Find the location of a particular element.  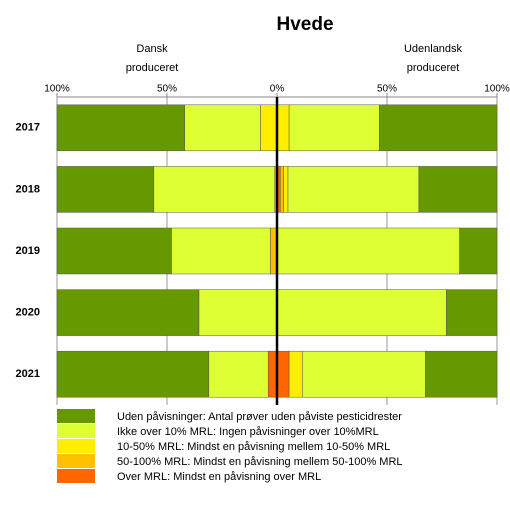

y-tick-label: 2017 is located at coordinates (28, 128).